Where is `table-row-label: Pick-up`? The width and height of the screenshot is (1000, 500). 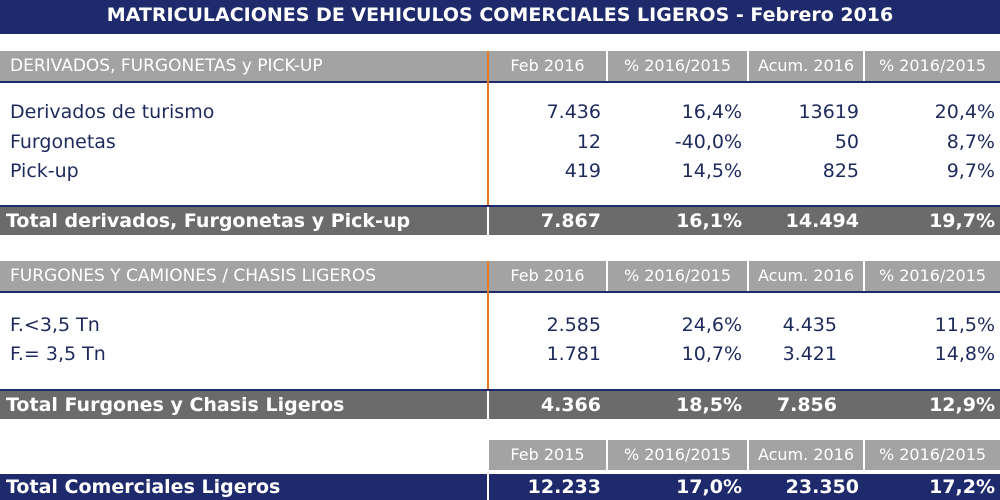 table-row-label: Pick-up is located at coordinates (44, 171).